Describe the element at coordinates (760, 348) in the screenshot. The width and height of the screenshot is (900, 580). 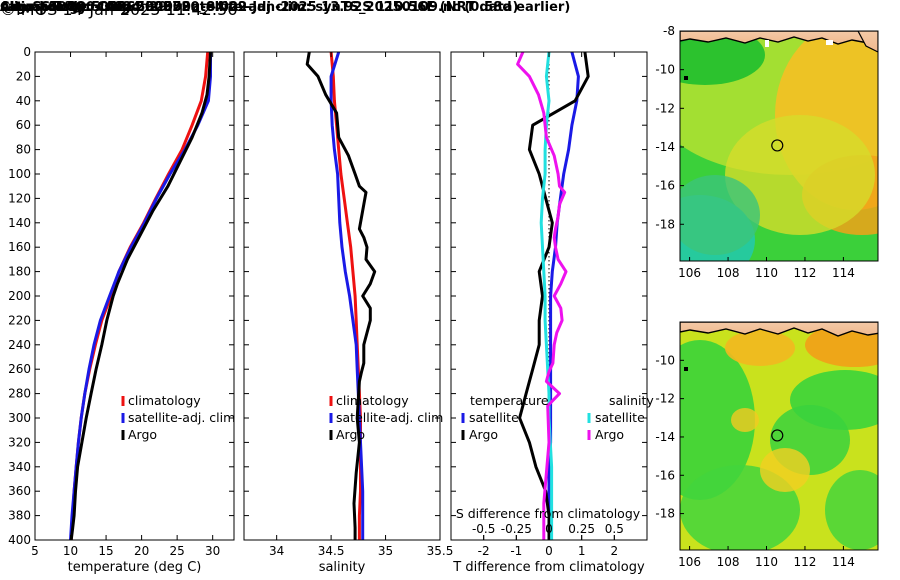
I see `sla-high-north` at that location.